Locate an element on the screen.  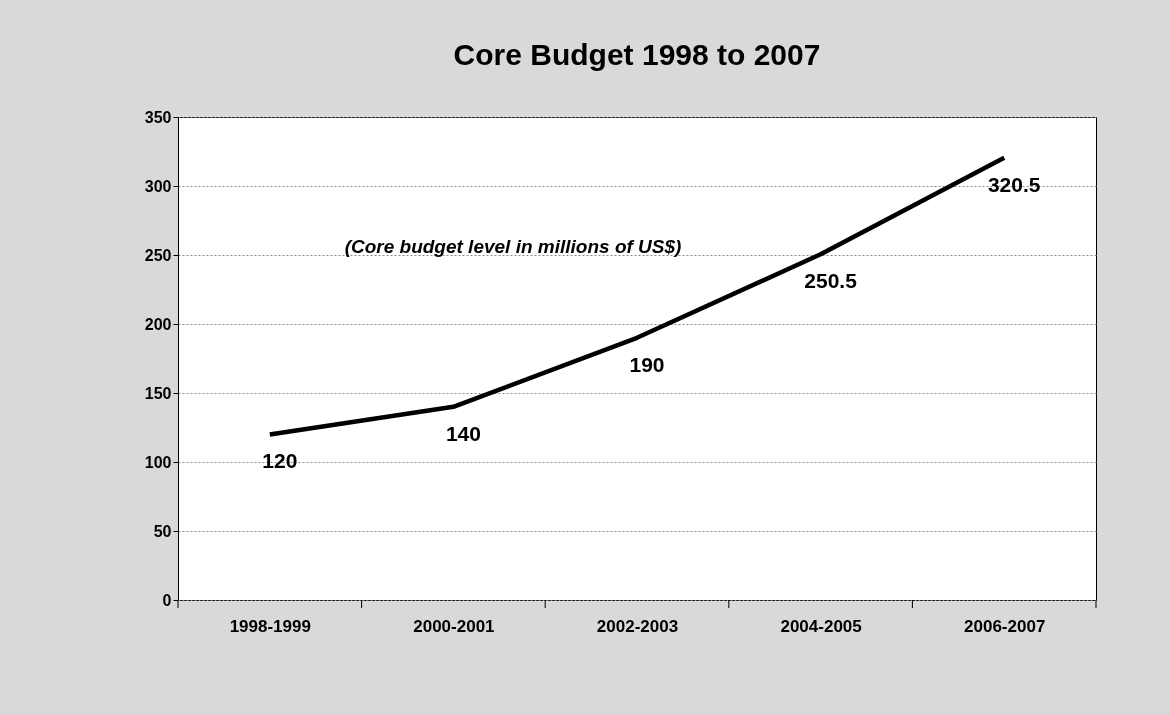
x-tick-label: 2000-2001 is located at coordinates (454, 626).